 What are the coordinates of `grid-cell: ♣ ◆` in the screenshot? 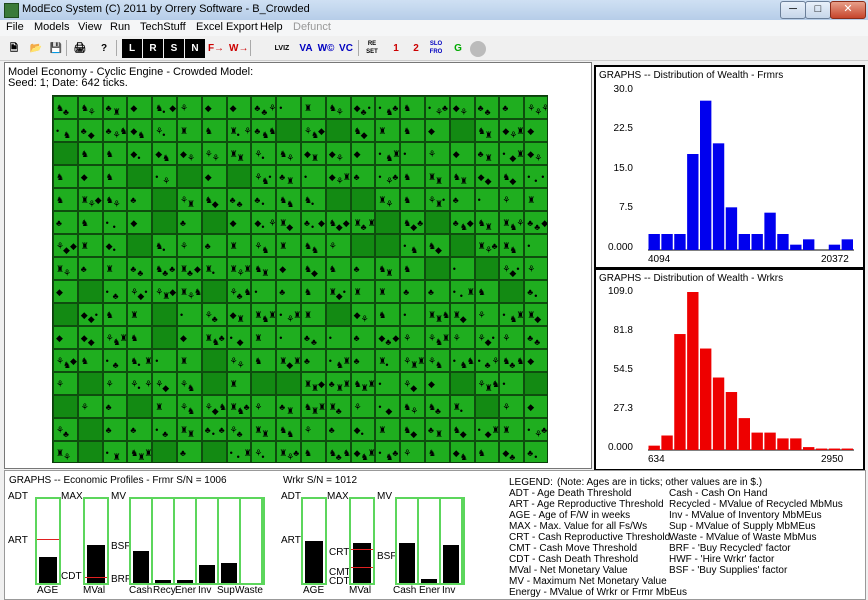 It's located at (90, 130).